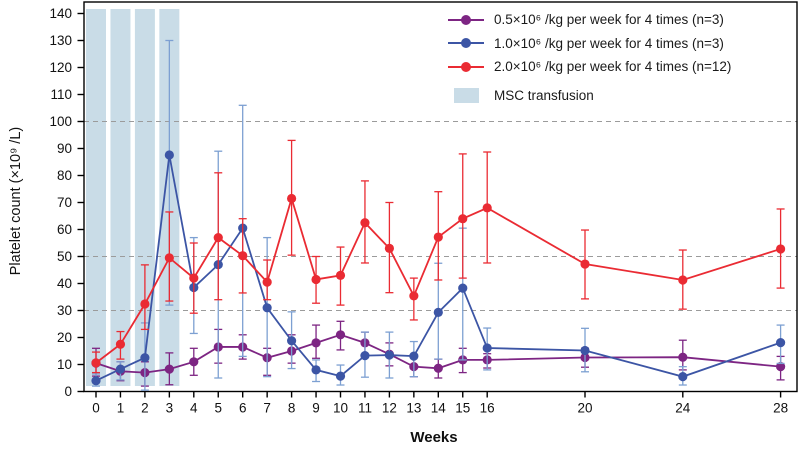  I want to click on legend-item-msc-transfusion: MSC transfusion, so click(589, 96).